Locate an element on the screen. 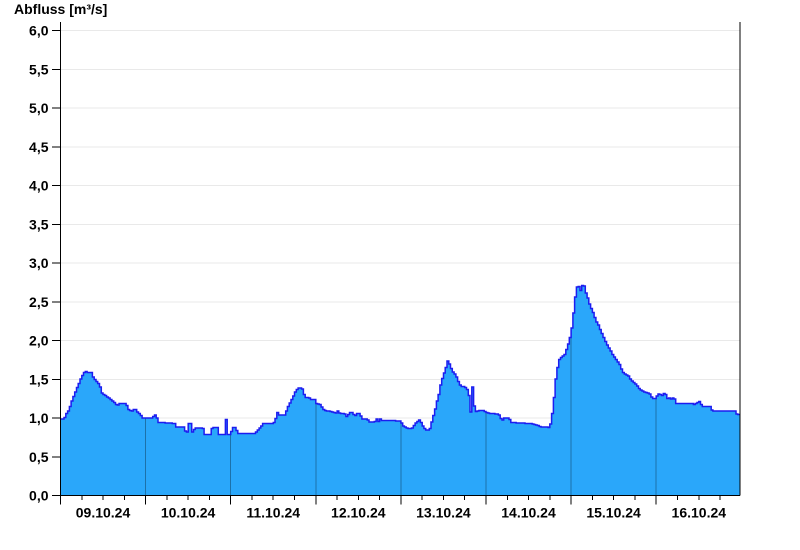 The image size is (800, 550). svg-text: 11.10.24 is located at coordinates (273, 513).